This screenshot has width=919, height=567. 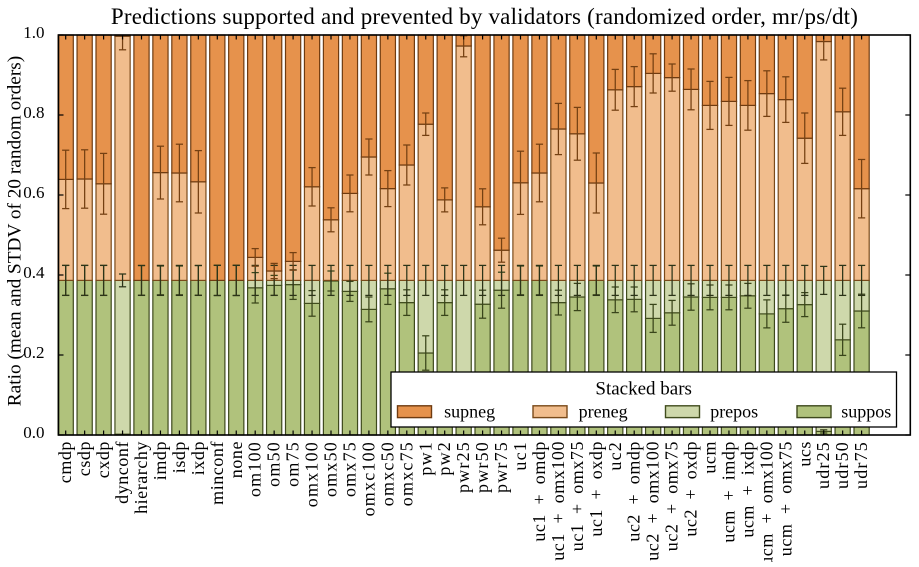 I want to click on svg-text: cxdp, so click(x=103, y=459).